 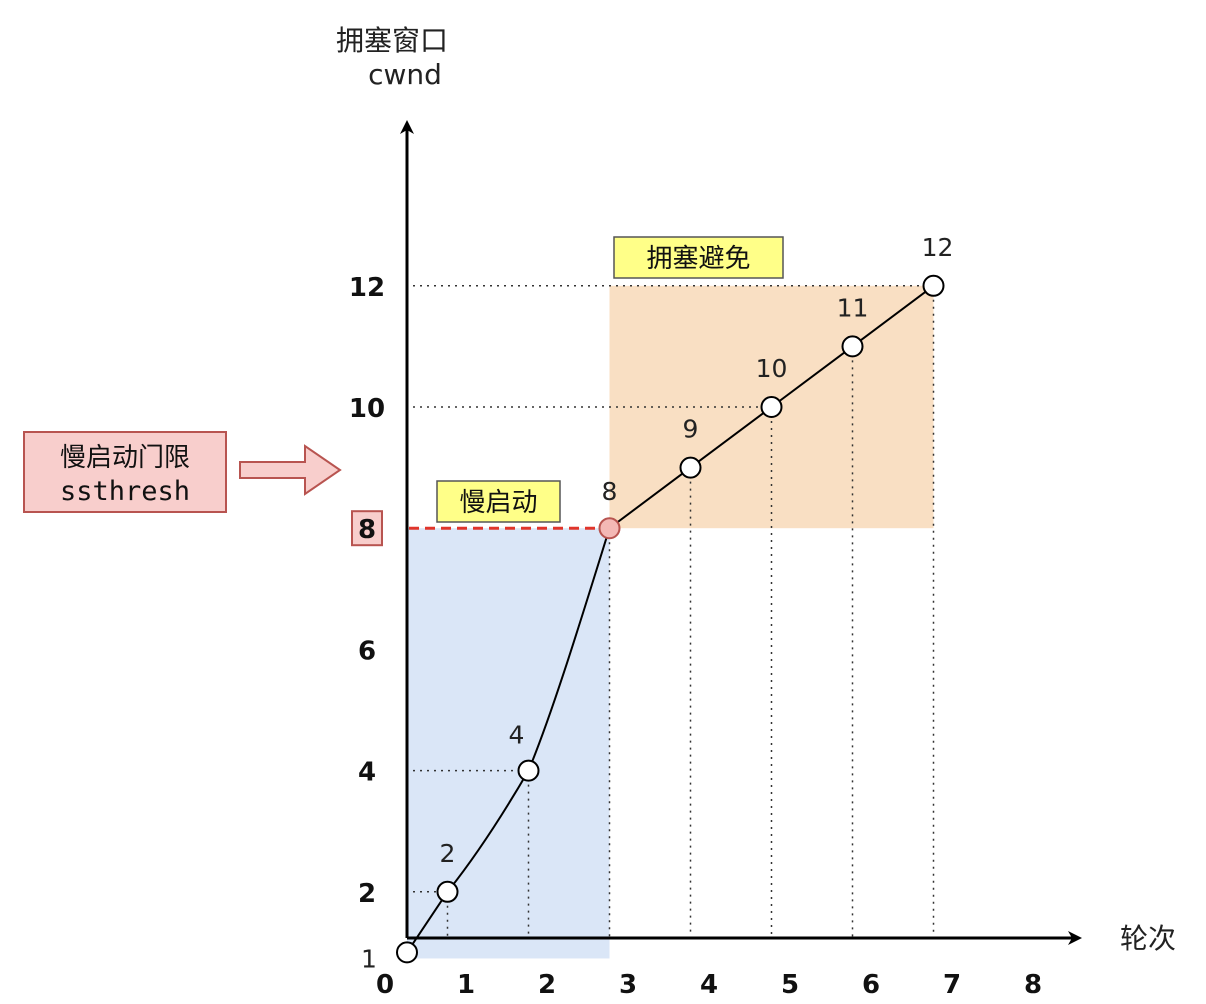 What do you see at coordinates (125, 491) in the screenshot?
I see `threshold-annotation-symbol: ssthresh` at bounding box center [125, 491].